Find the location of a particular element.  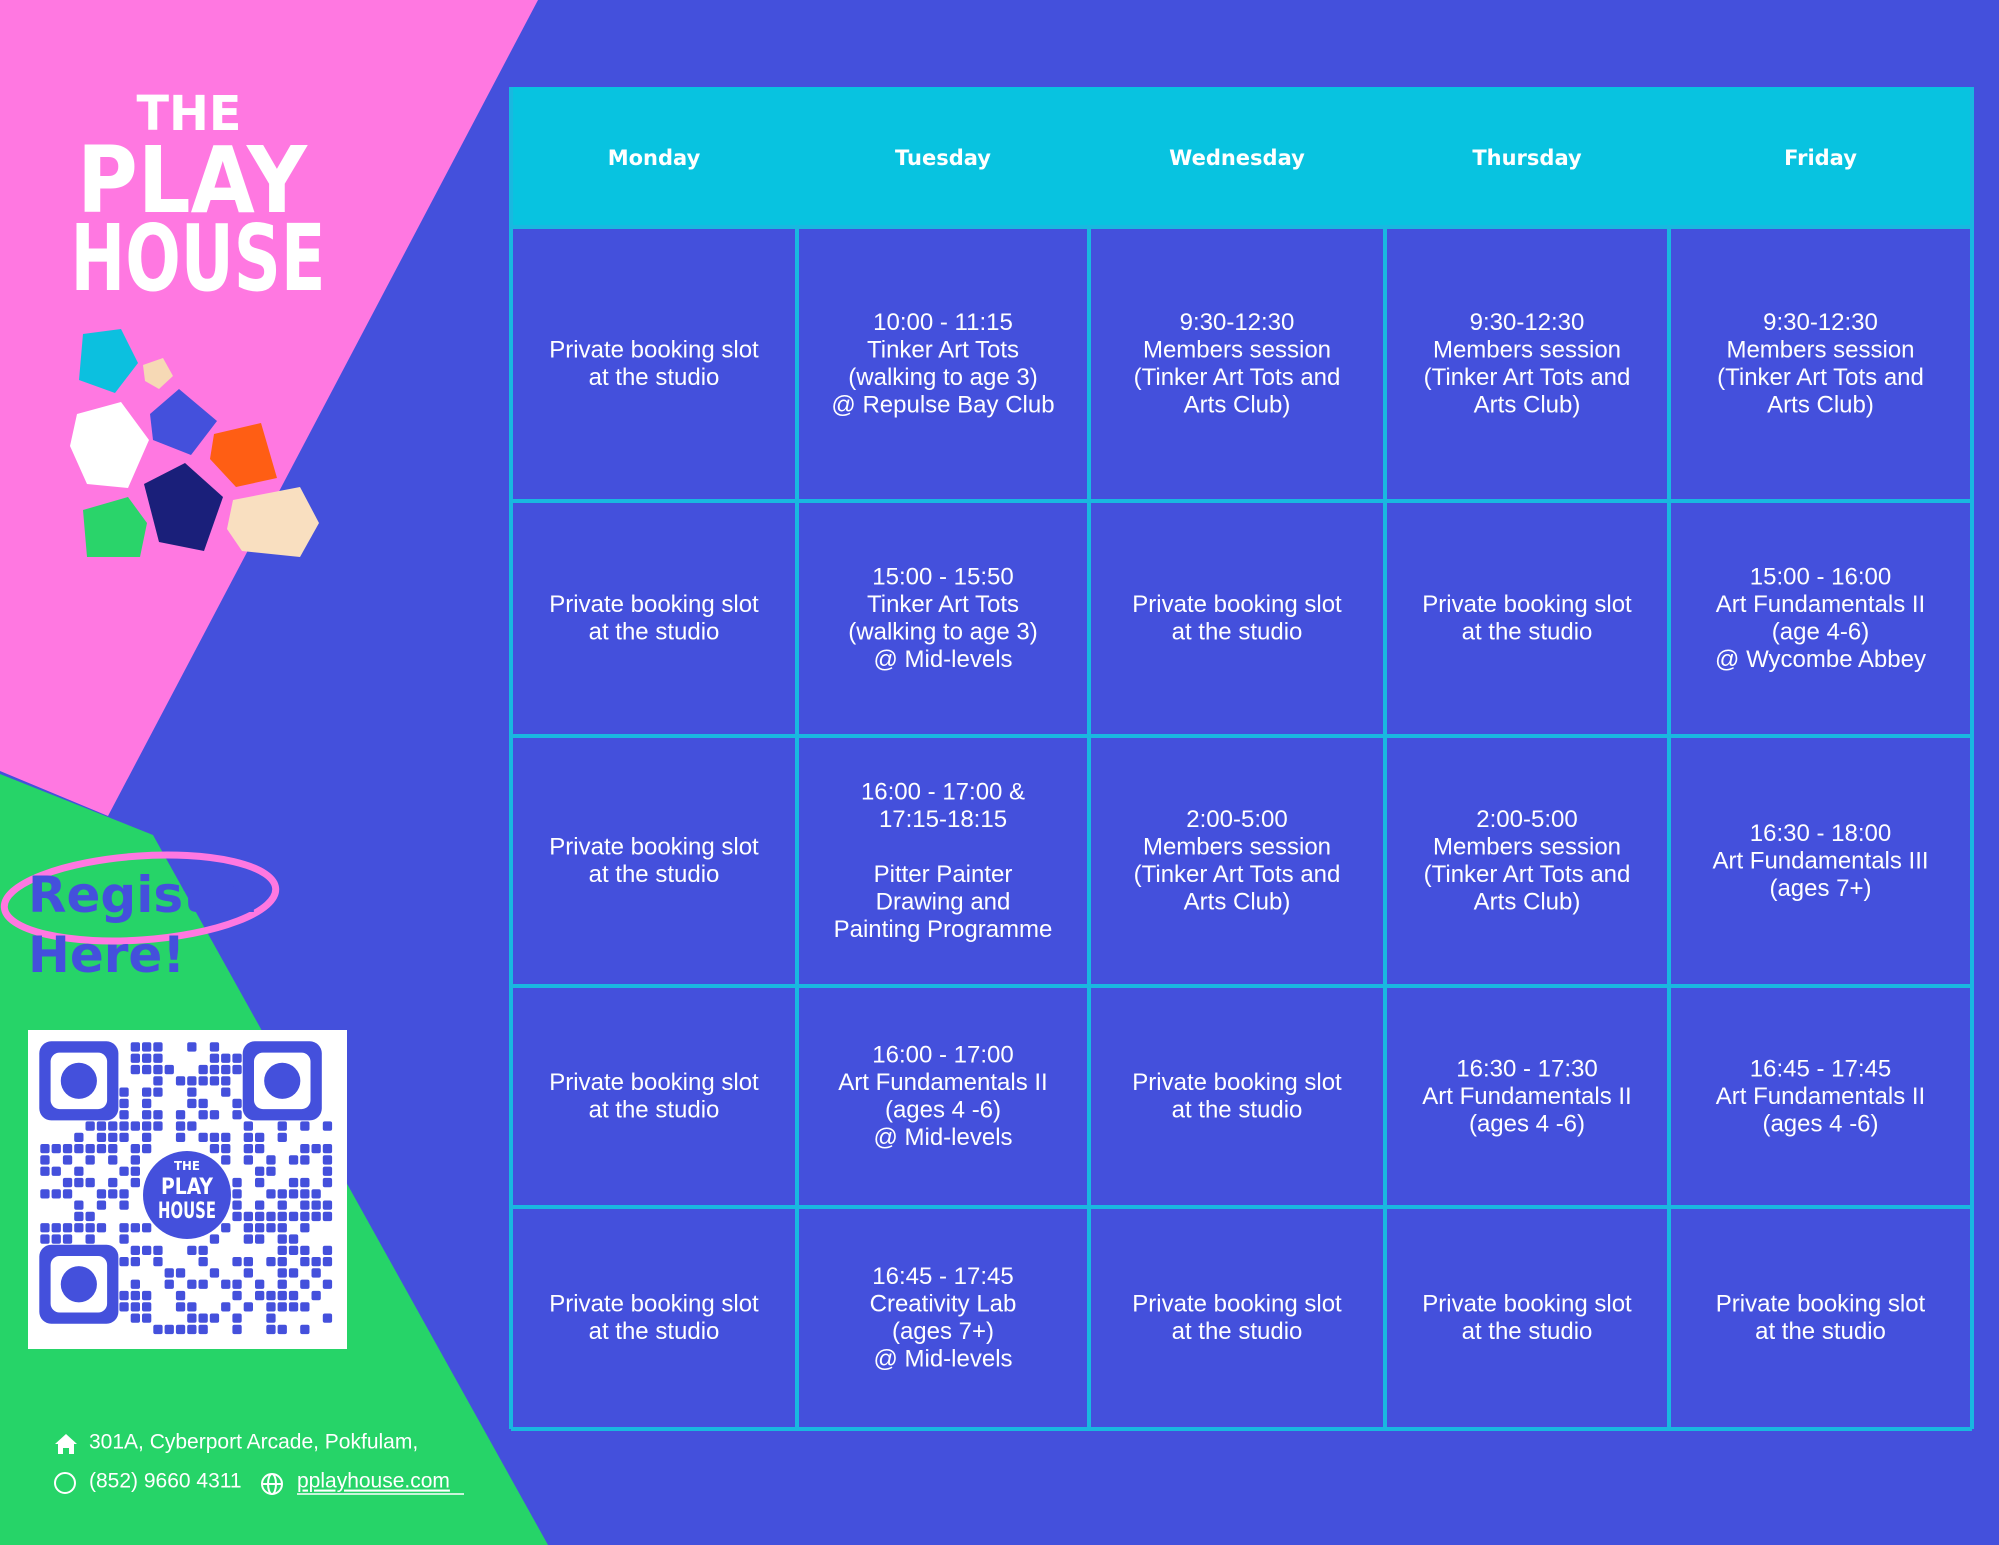

cell-text: 10:00 - 11:15 is located at coordinates (943, 322).